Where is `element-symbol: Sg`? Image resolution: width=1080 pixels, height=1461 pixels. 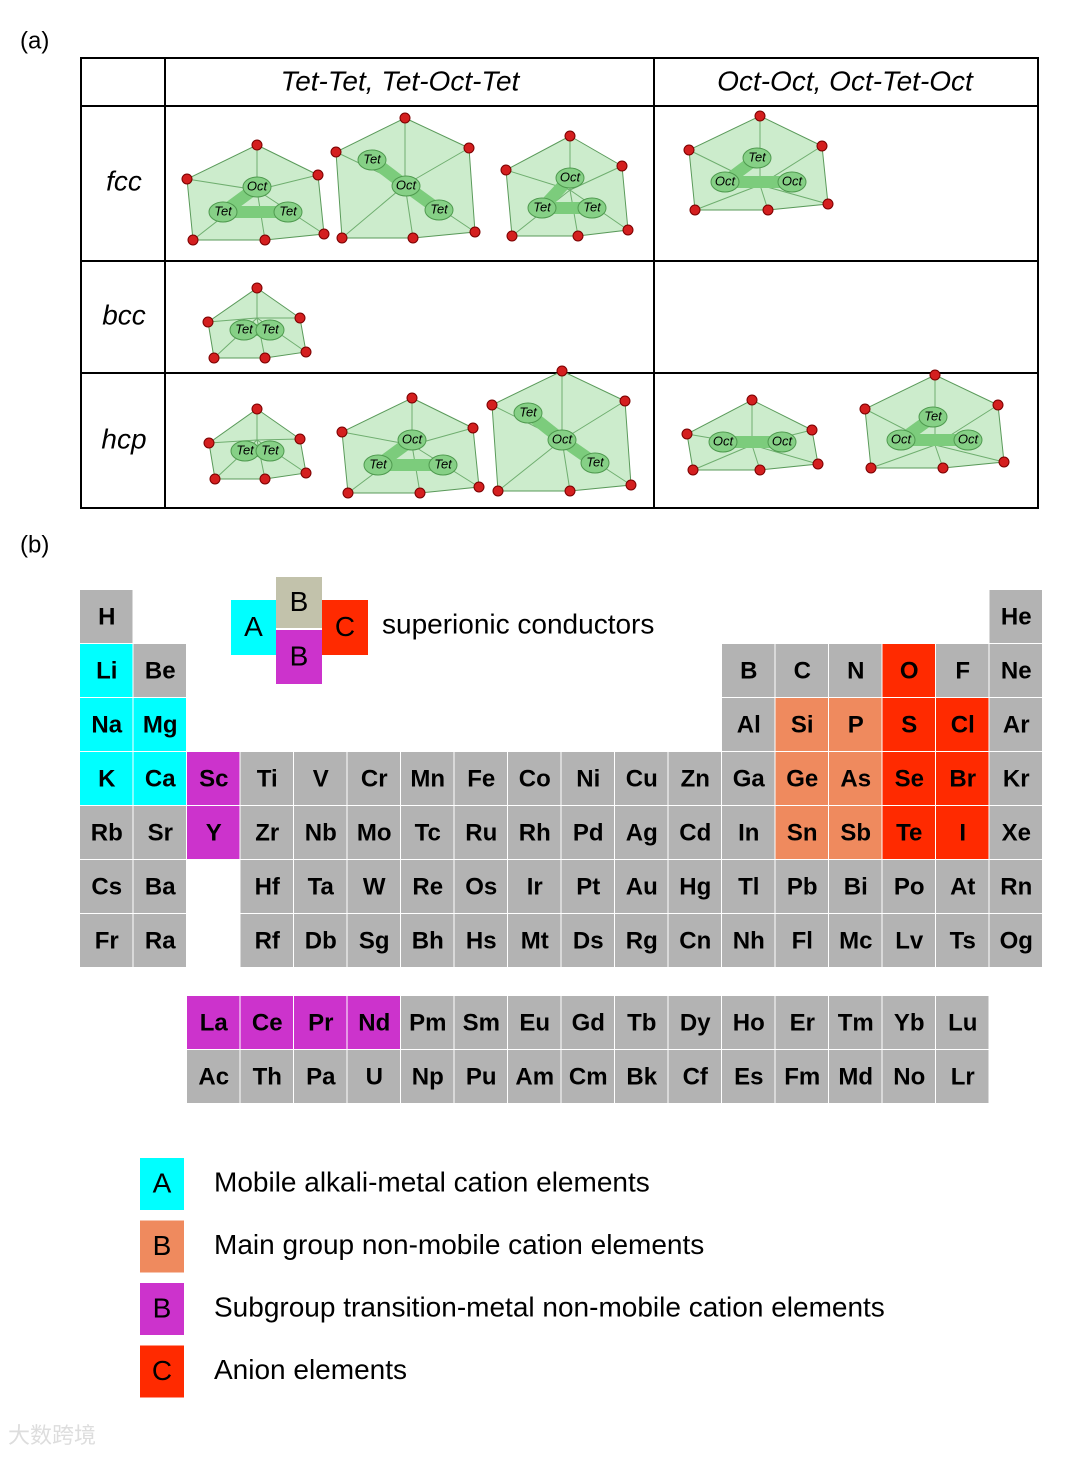
element-symbol: Sg is located at coordinates (374, 940).